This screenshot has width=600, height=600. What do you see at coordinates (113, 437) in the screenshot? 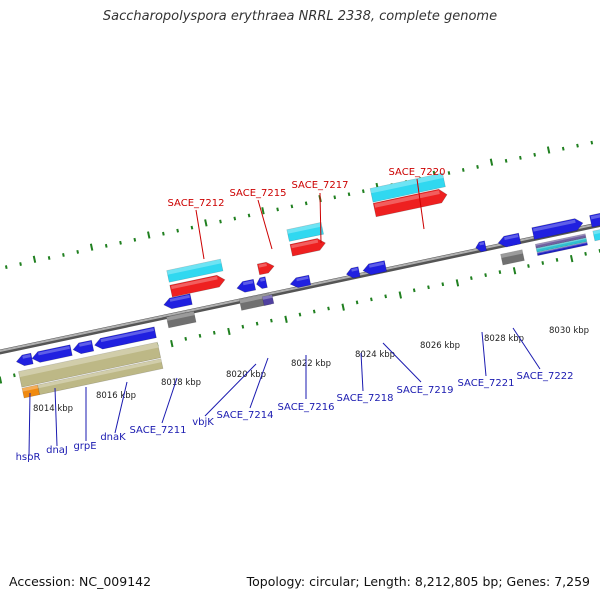
I see `bottom-gene-label: dnaK` at bounding box center [113, 437].